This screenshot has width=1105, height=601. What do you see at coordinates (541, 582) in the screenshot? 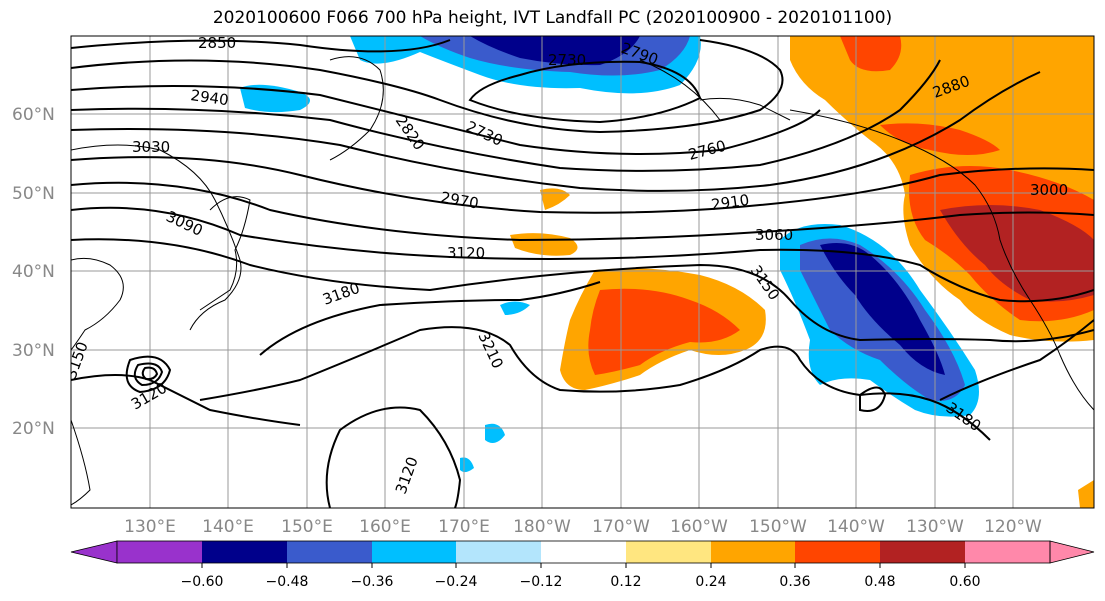
I see `colorbar-tick-label: −0.12` at bounding box center [541, 582].